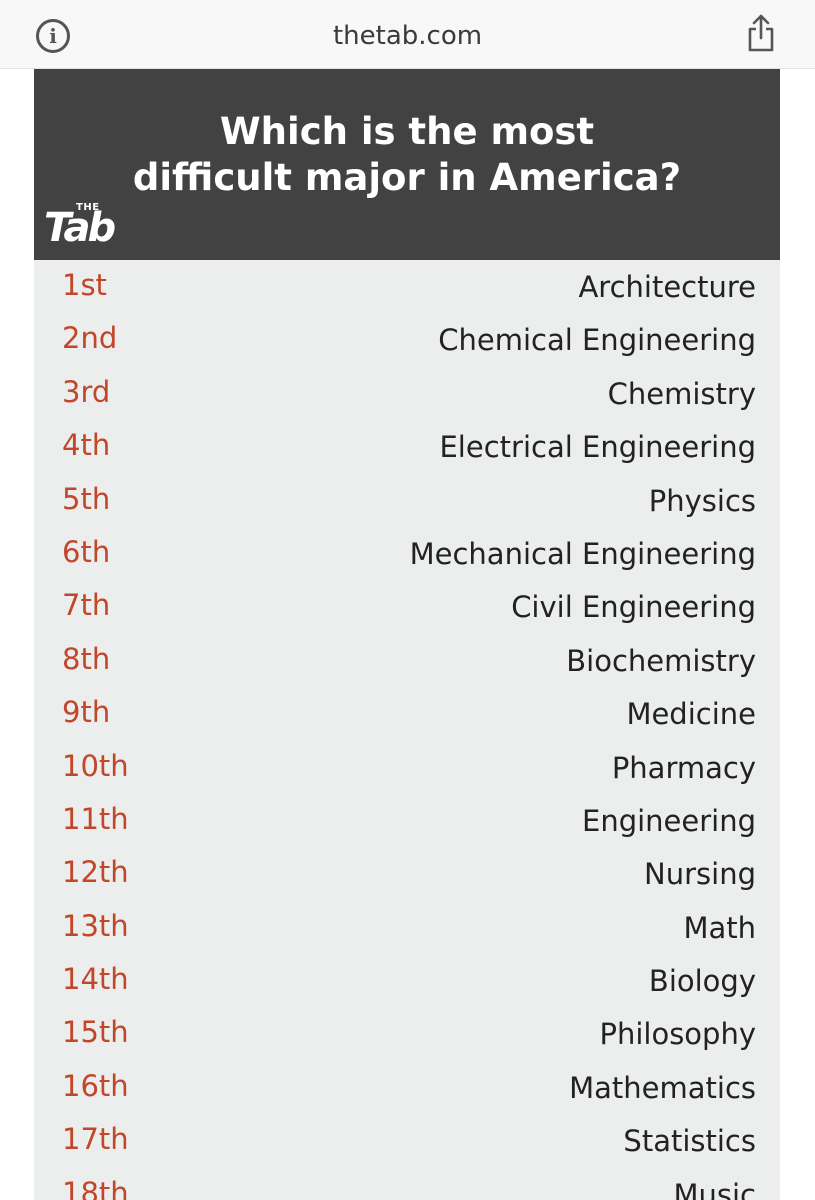 The width and height of the screenshot is (815, 1200). What do you see at coordinates (407, 713) in the screenshot?
I see `list-item: 9th Medicine` at bounding box center [407, 713].